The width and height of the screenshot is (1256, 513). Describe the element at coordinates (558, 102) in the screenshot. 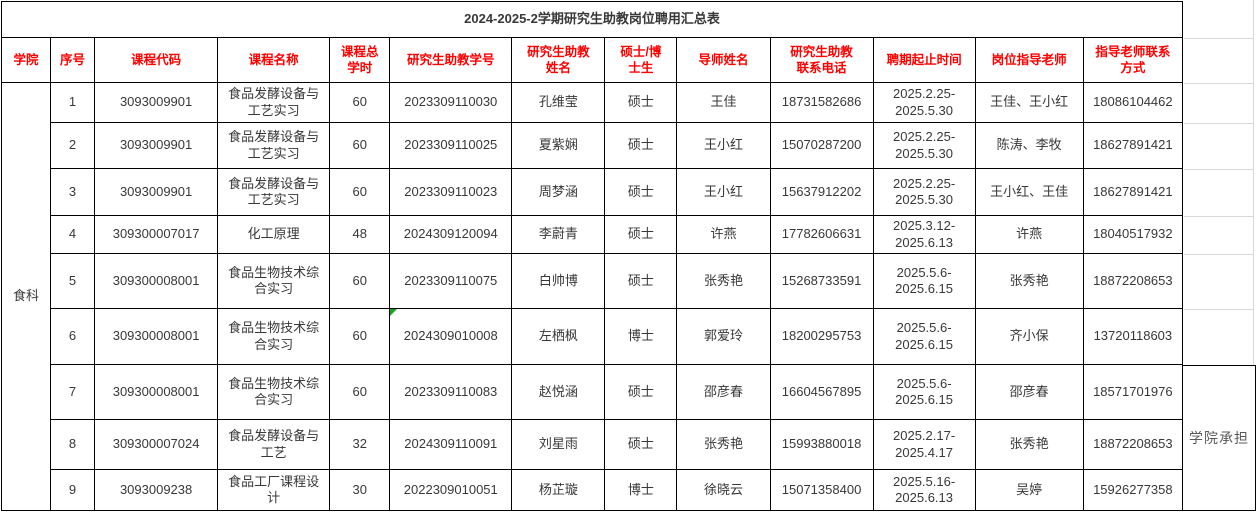

I see `cell-ta-name: 孔维莹` at that location.